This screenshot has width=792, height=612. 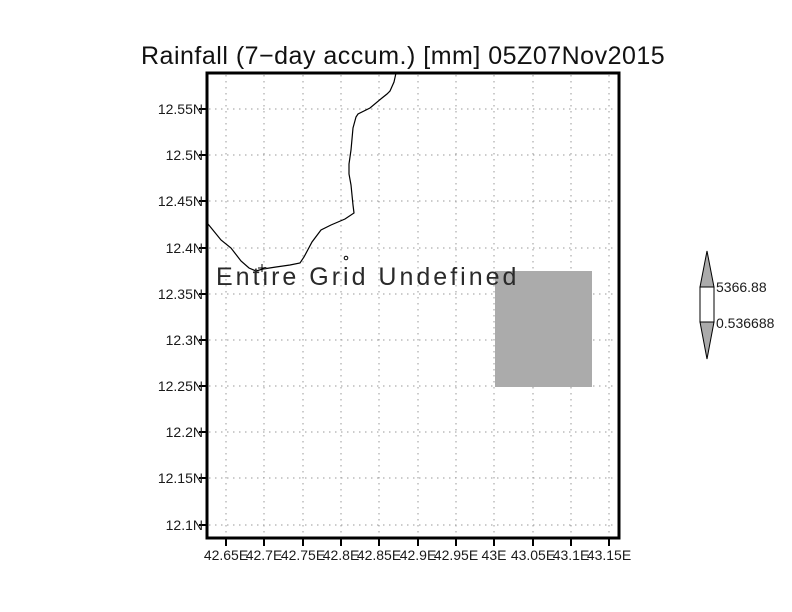 I want to click on x-tick-label: 42.75E, so click(x=303, y=555).